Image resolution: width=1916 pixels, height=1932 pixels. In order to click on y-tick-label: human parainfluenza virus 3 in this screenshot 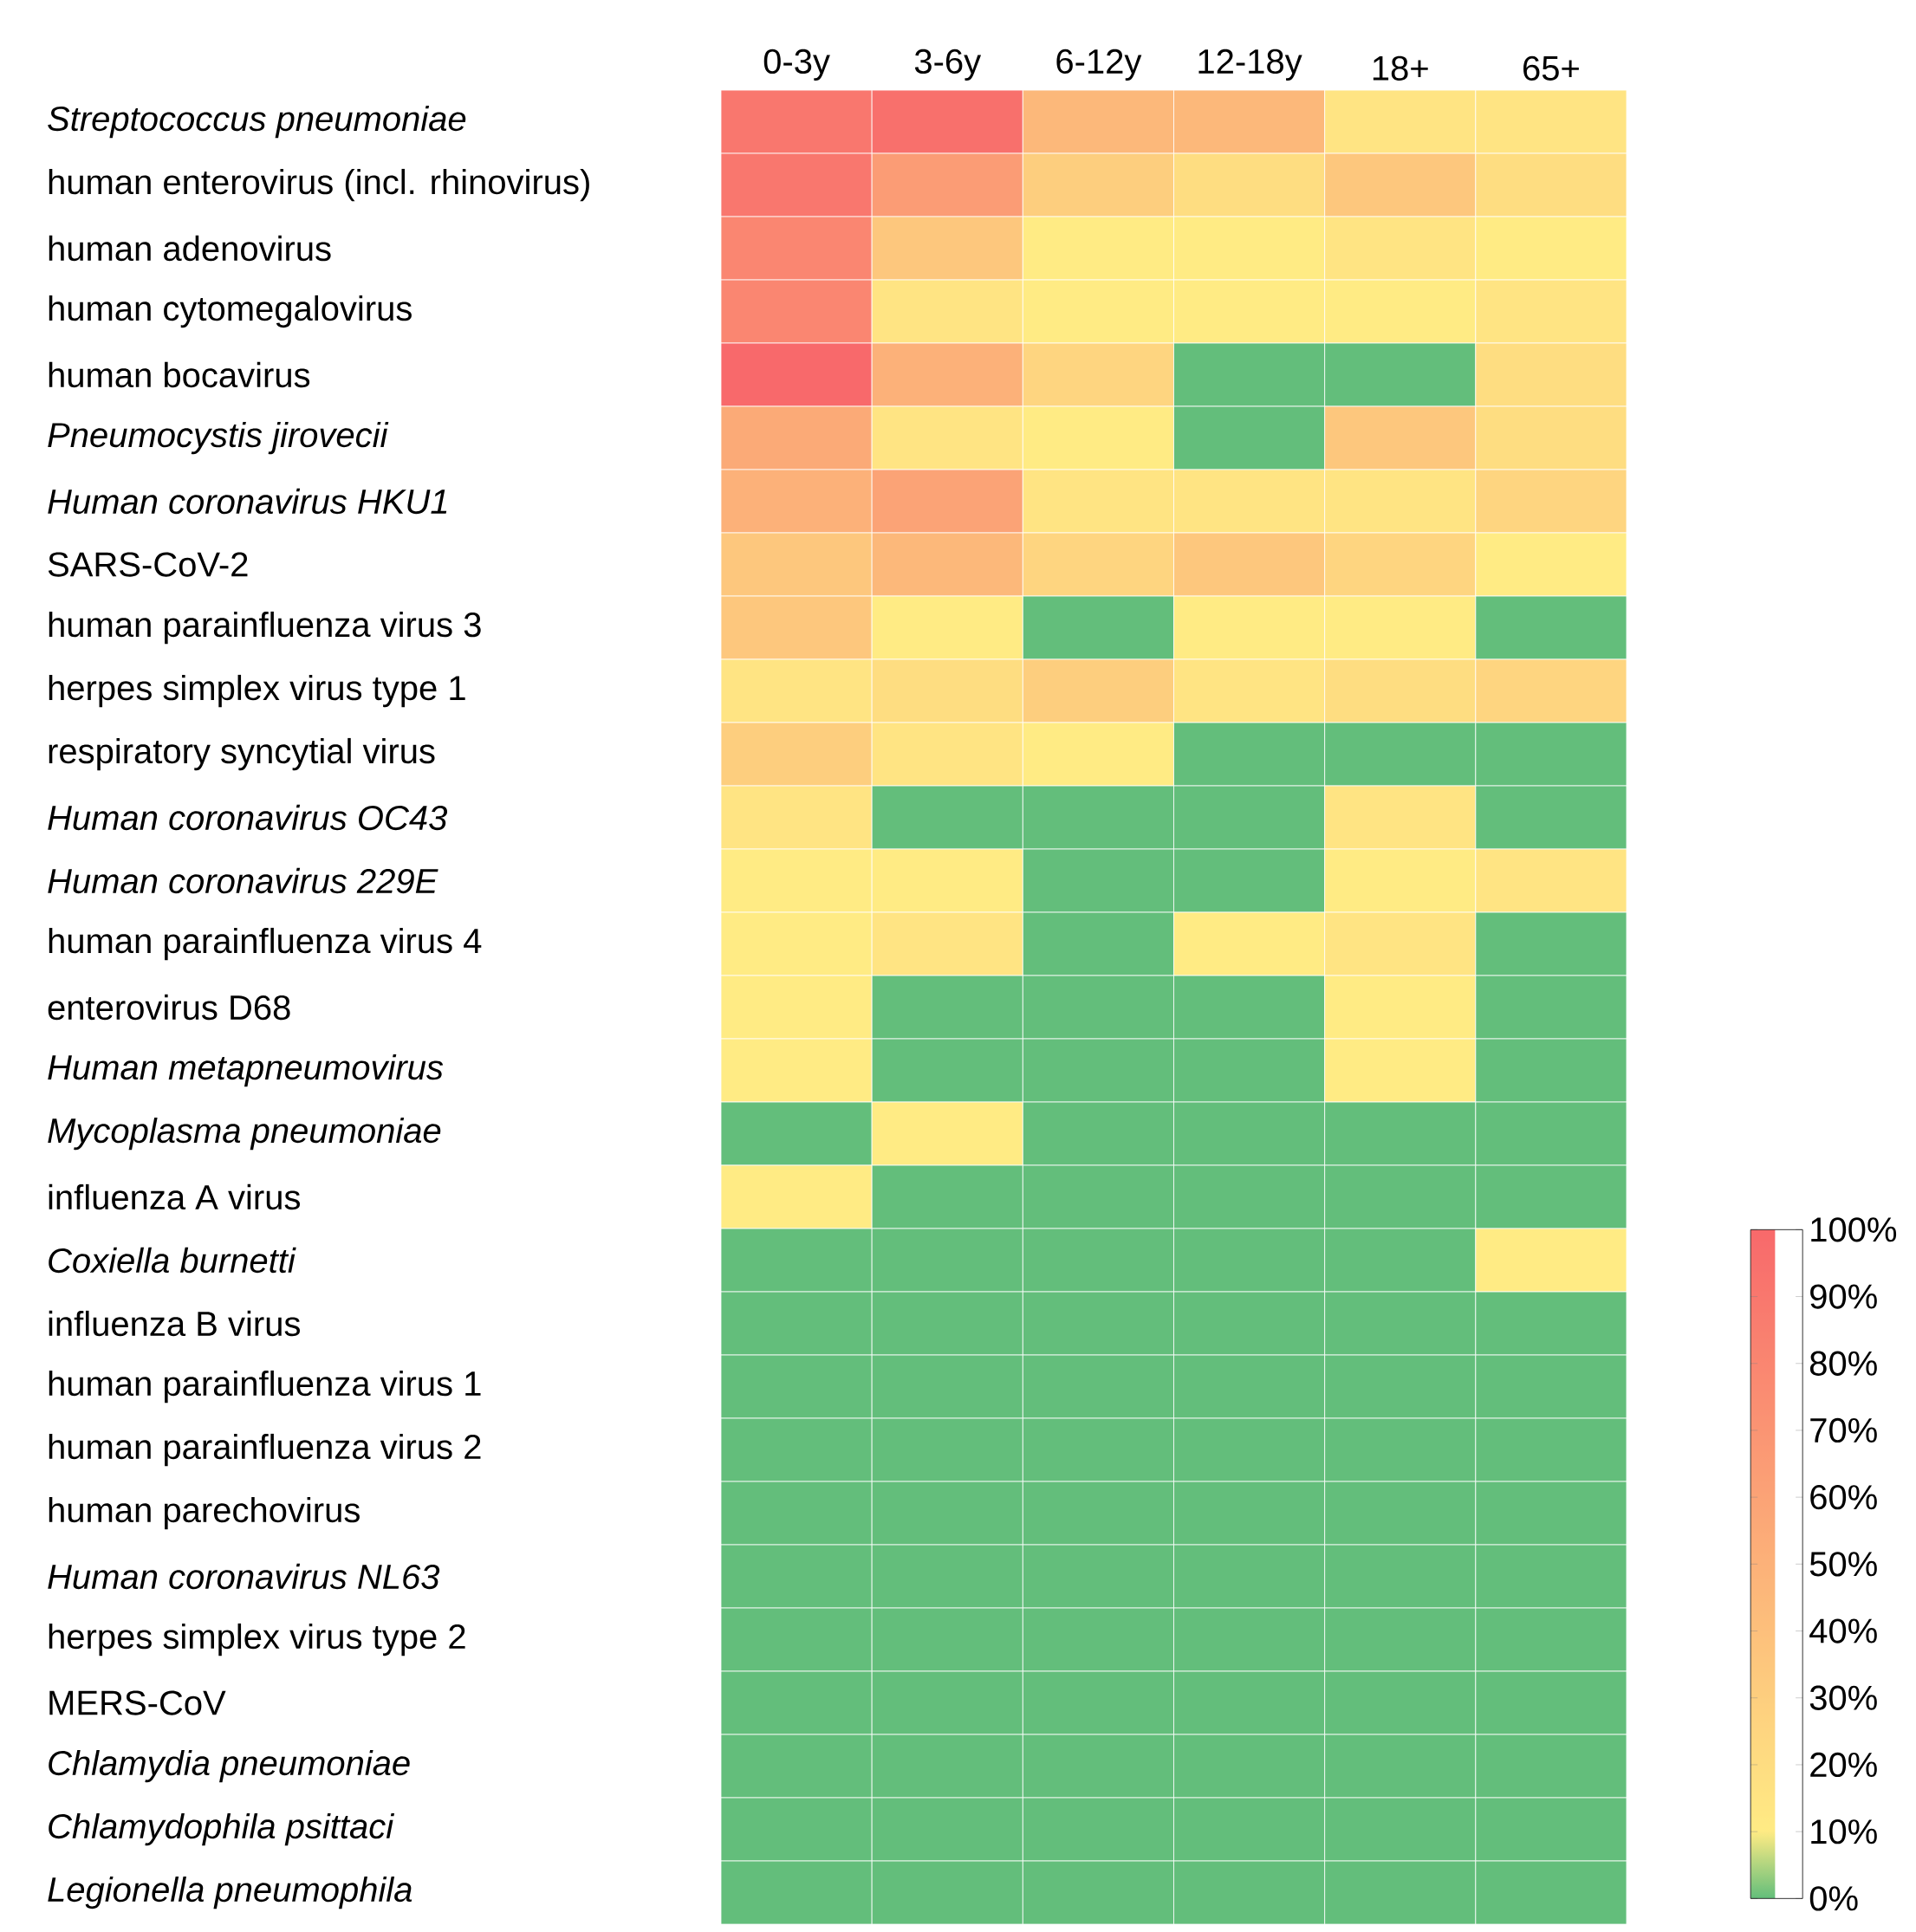, I will do `click(265, 628)`.